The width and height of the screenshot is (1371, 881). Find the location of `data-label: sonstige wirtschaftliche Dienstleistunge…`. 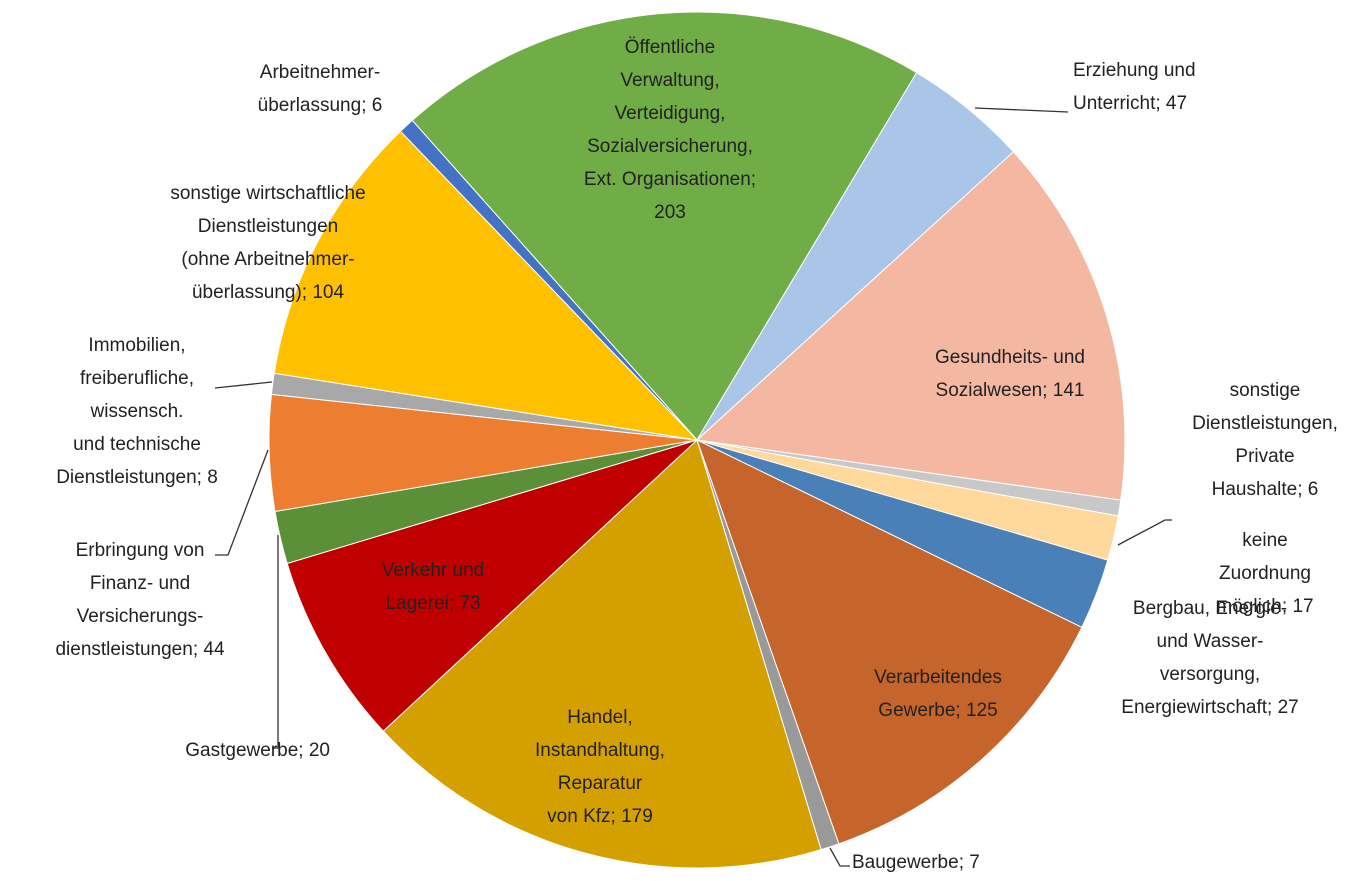

data-label: sonstige wirtschaftliche Dienstleistunge… is located at coordinates (267, 243).